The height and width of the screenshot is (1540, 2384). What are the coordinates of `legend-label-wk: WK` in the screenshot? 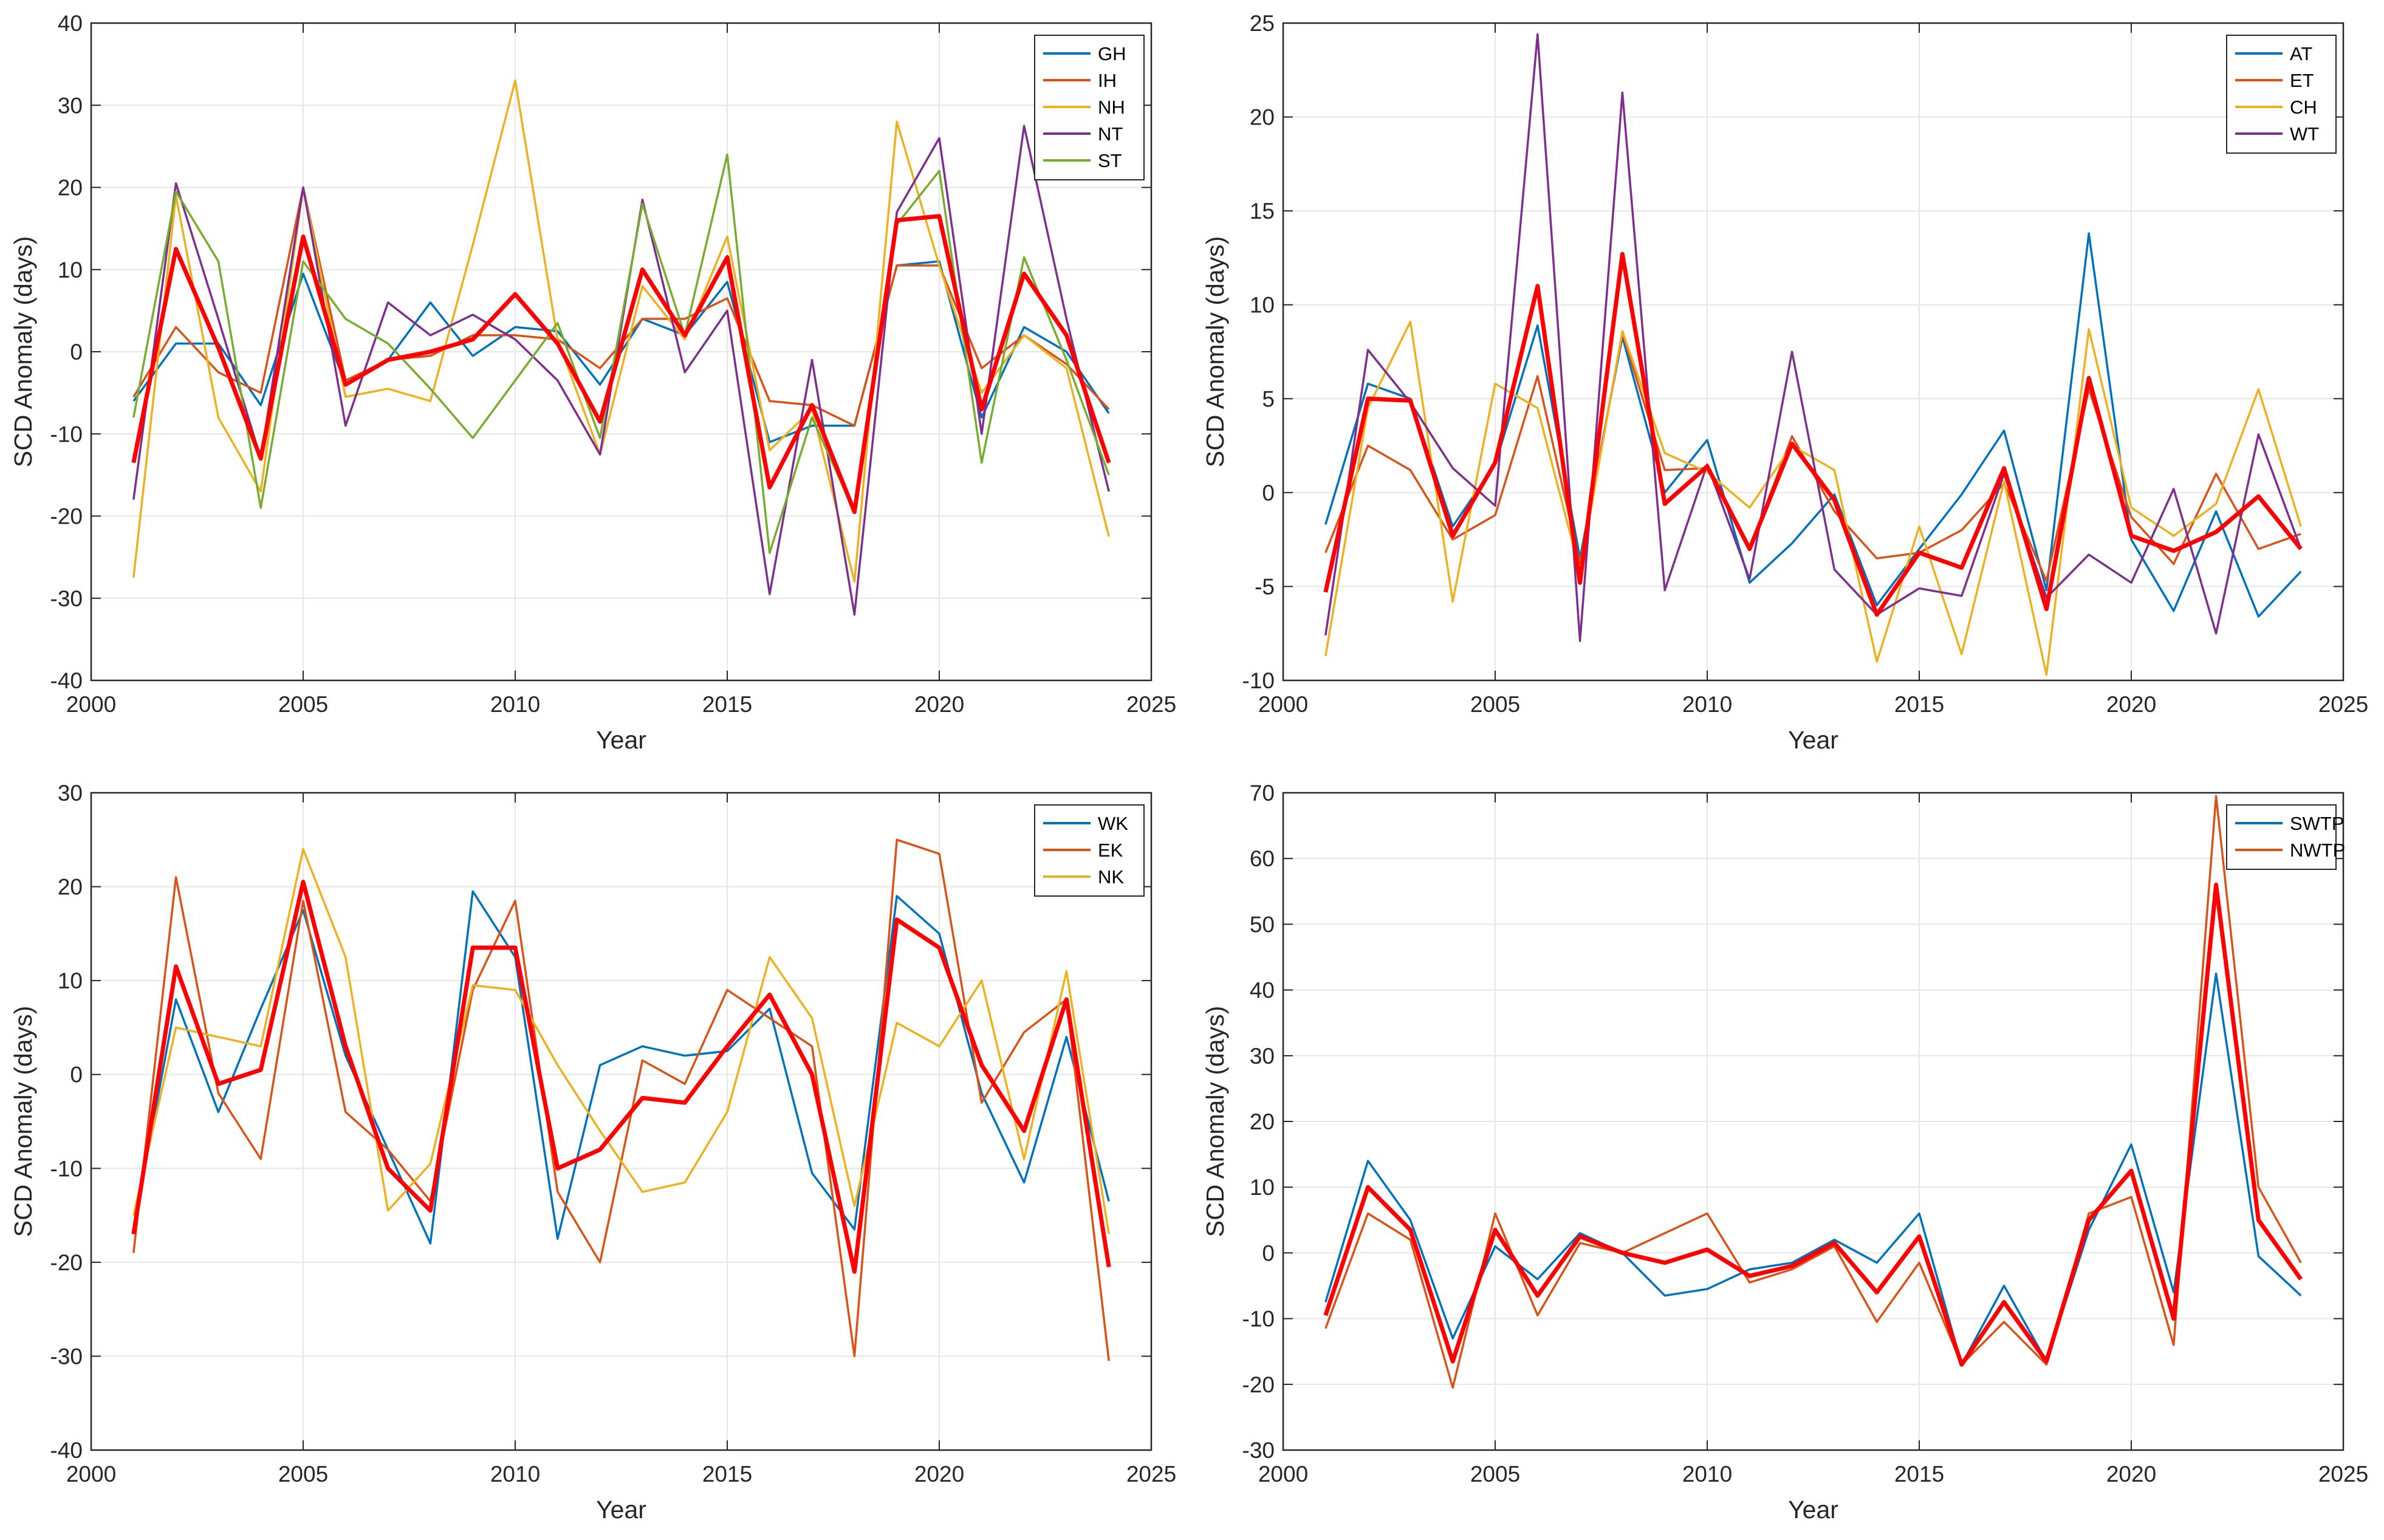 It's located at (1113, 823).